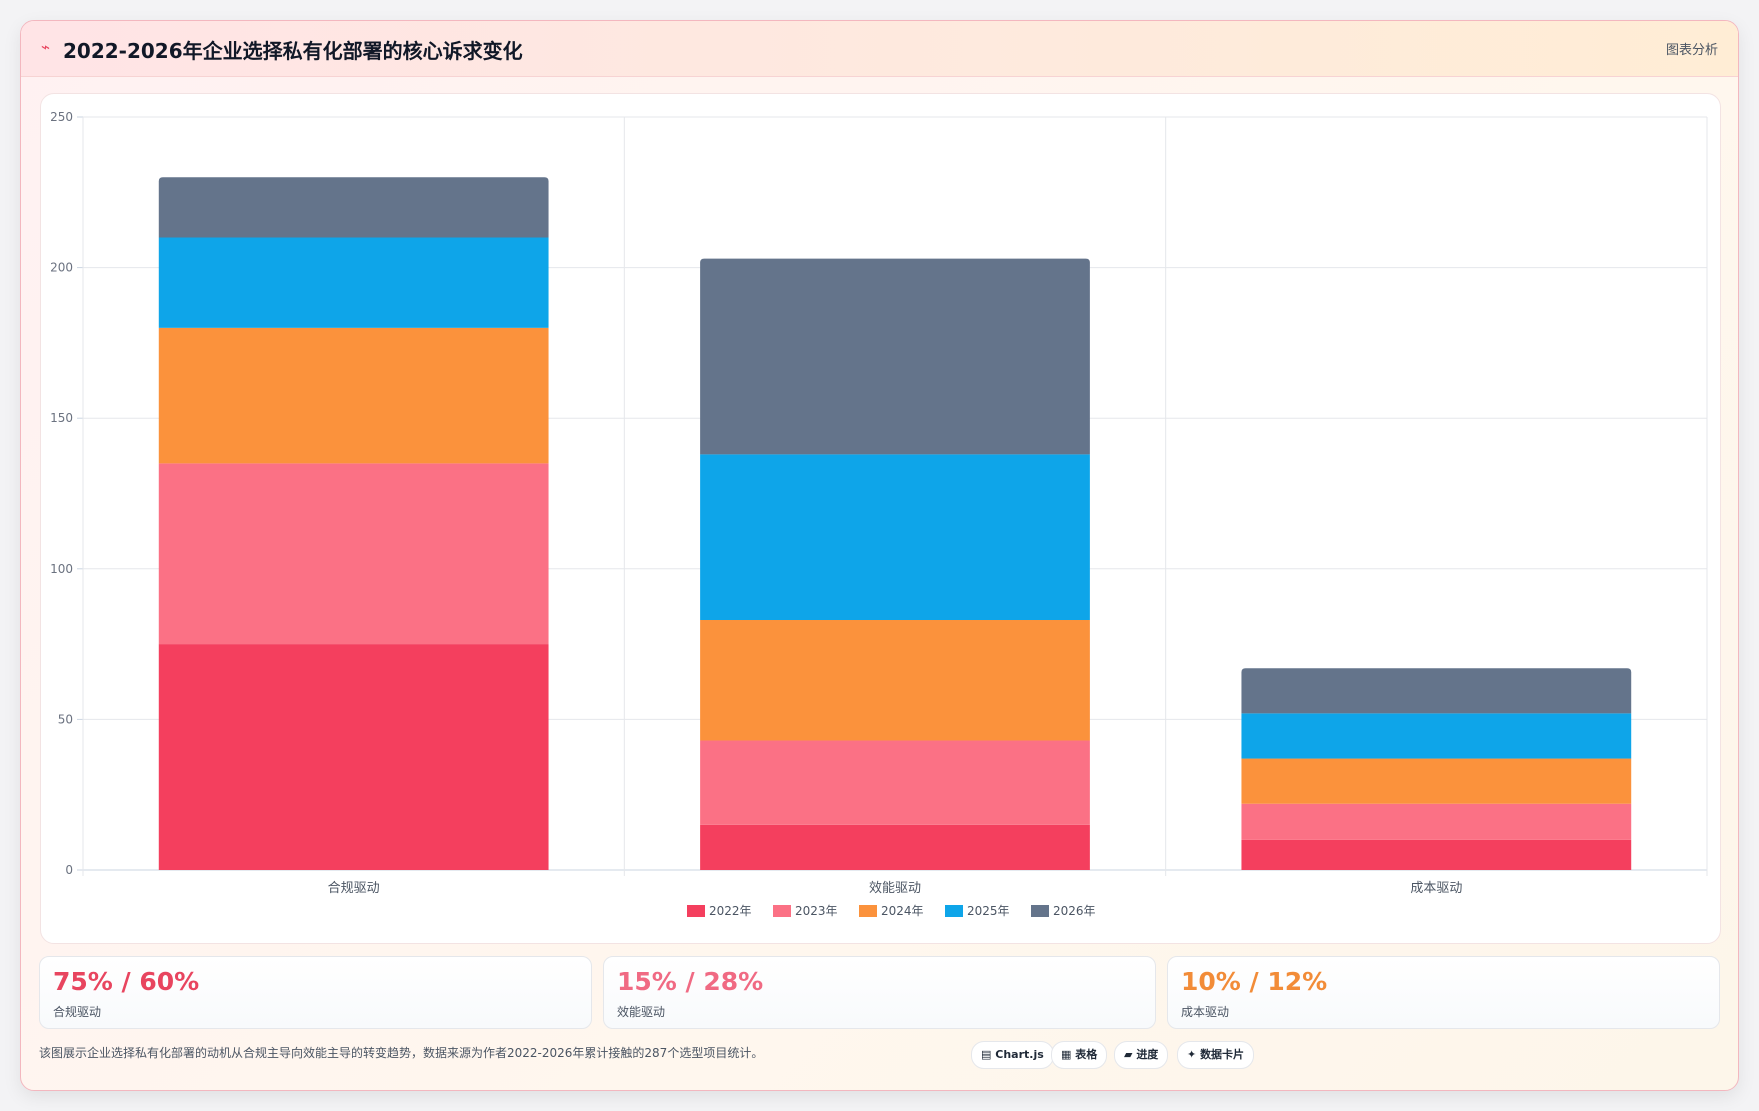 The image size is (1759, 1111). What do you see at coordinates (895, 888) in the screenshot?
I see `x-category-label: 效能驱动` at bounding box center [895, 888].